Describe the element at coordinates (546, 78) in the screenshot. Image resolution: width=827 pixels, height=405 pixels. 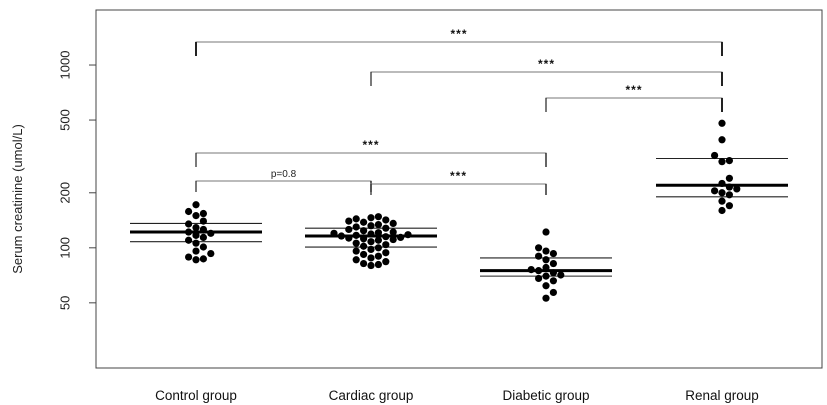
I see `bracket-cardiac-group-vs-renal-group` at that location.